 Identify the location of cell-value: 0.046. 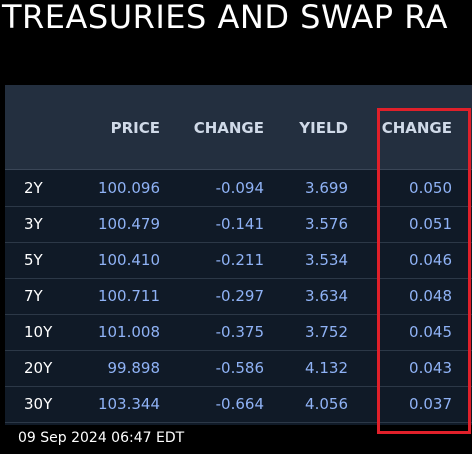
(430, 260).